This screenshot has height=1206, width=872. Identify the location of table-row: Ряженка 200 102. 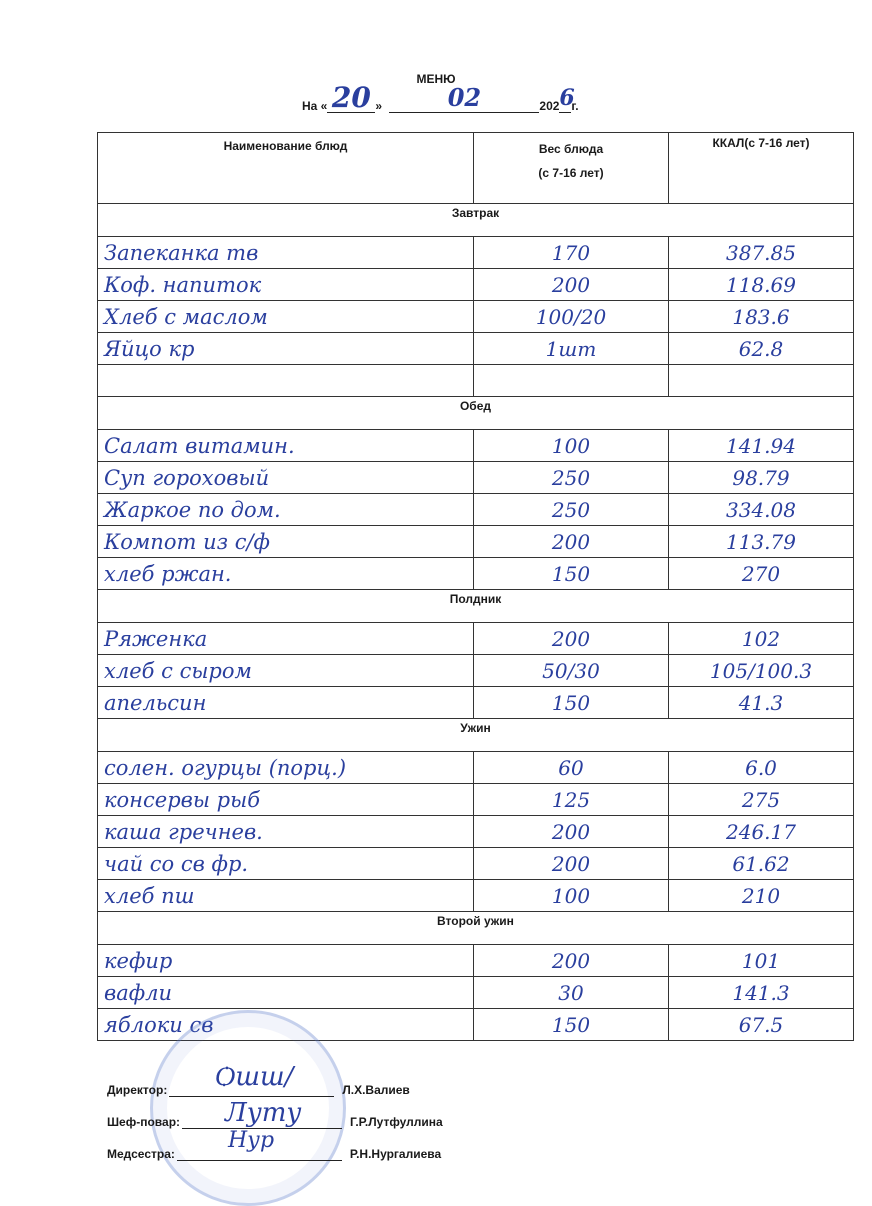
(475, 638).